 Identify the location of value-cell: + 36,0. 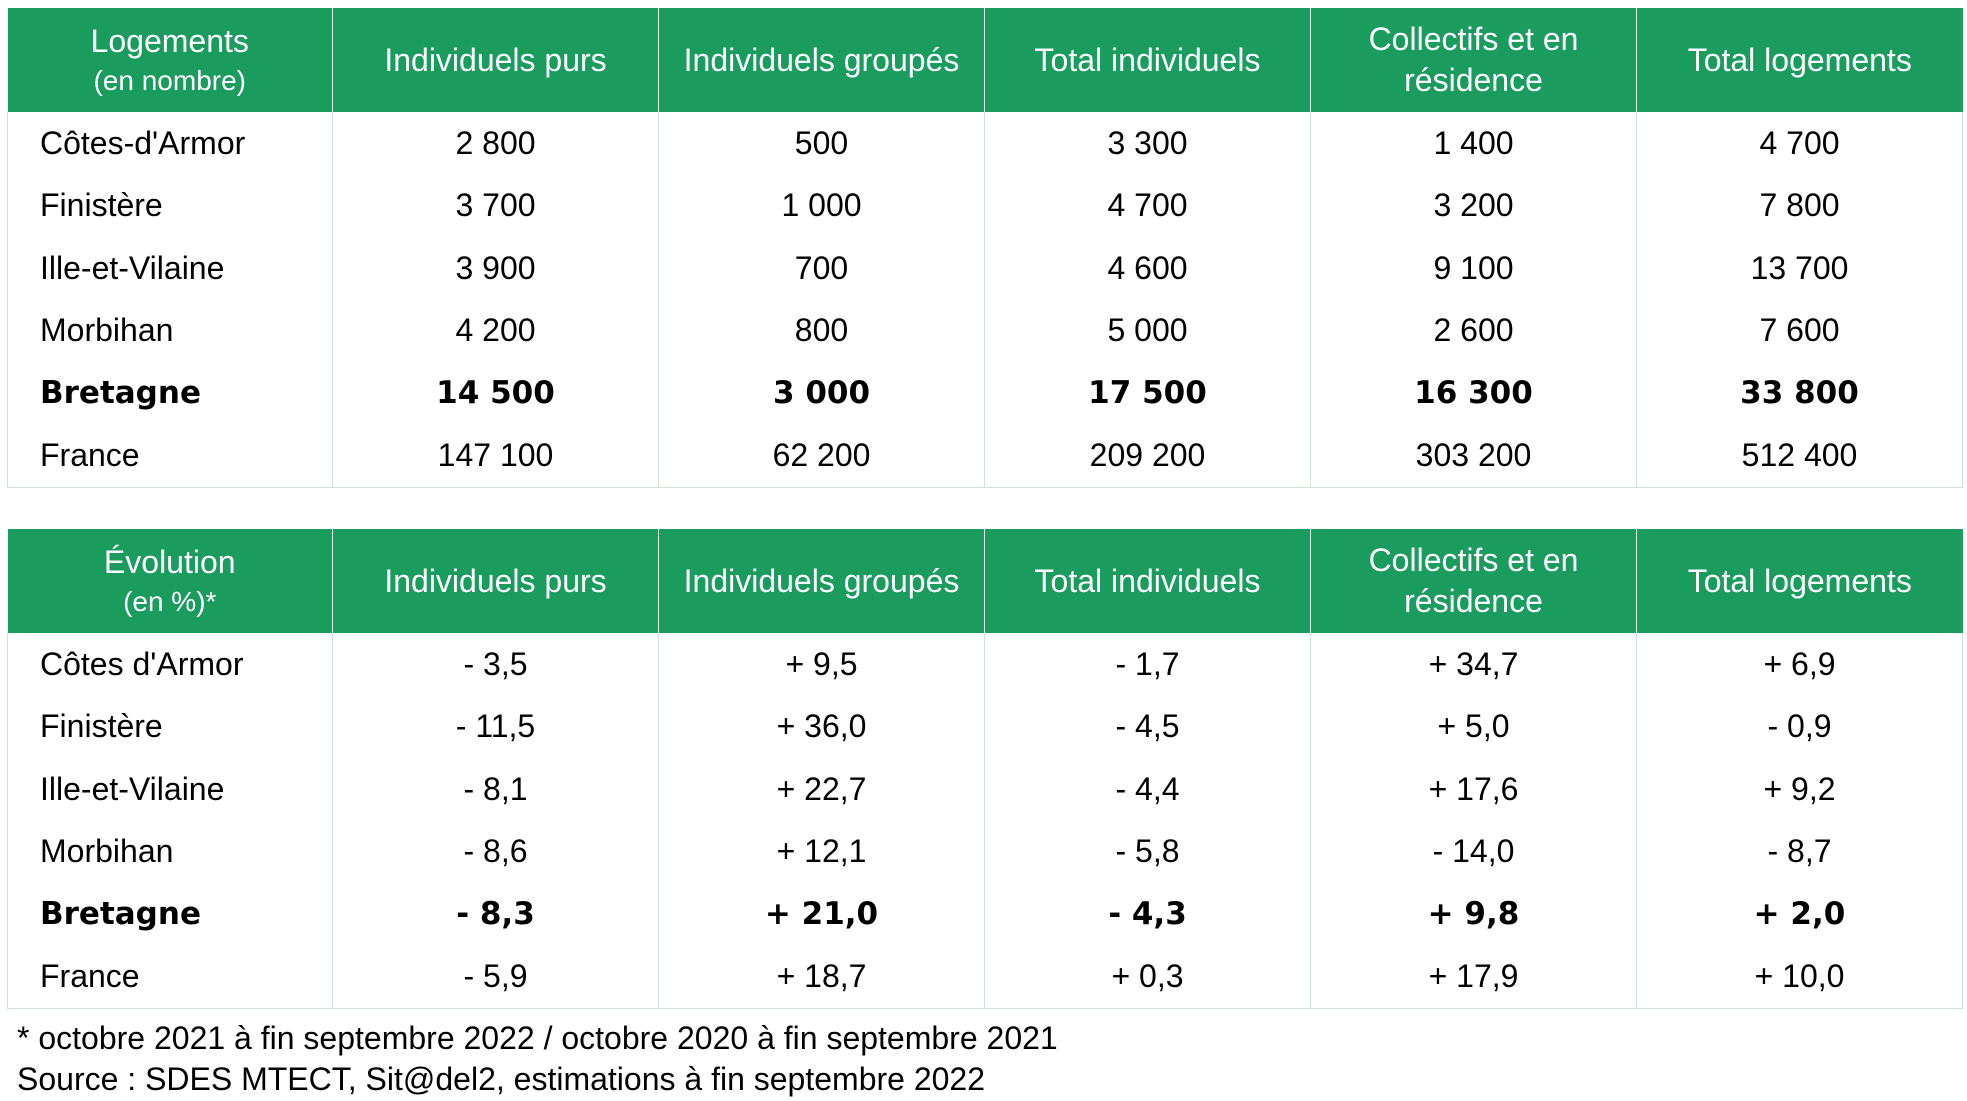
(821, 726).